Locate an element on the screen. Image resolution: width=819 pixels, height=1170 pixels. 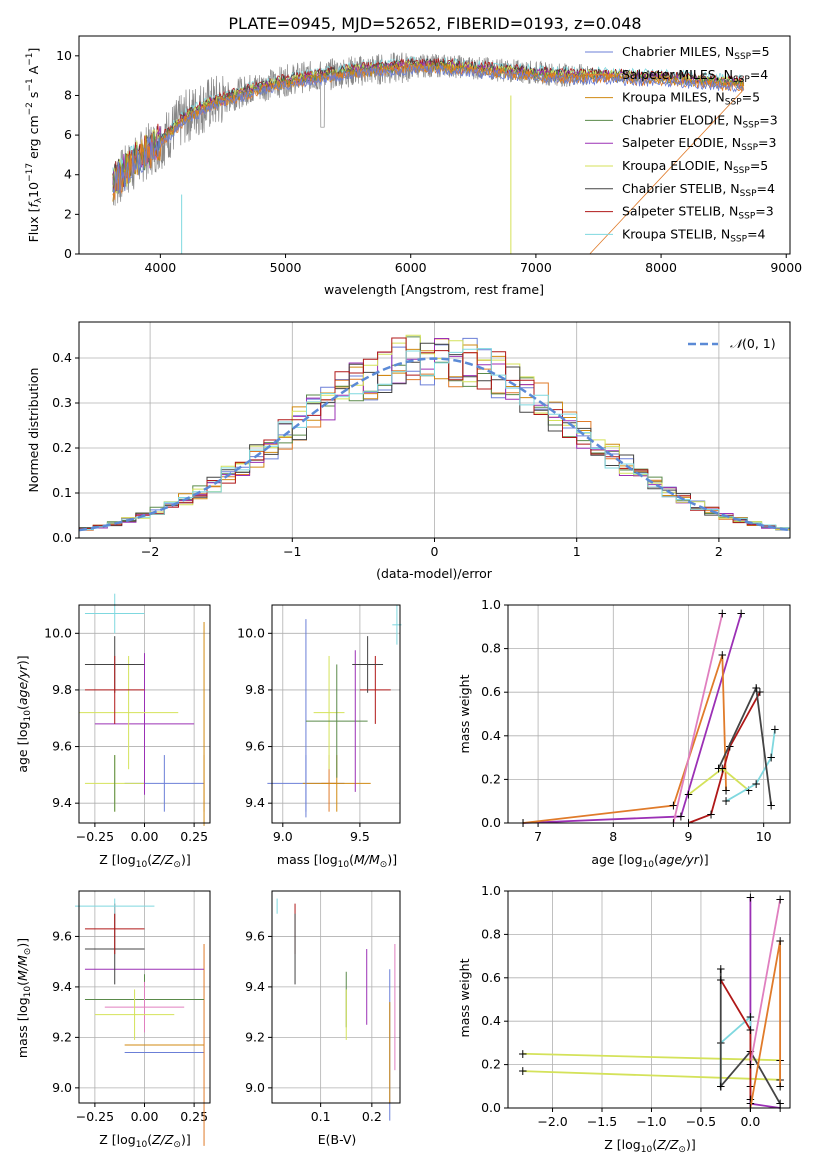
y-tick-label: 2 is located at coordinates (68, 213).